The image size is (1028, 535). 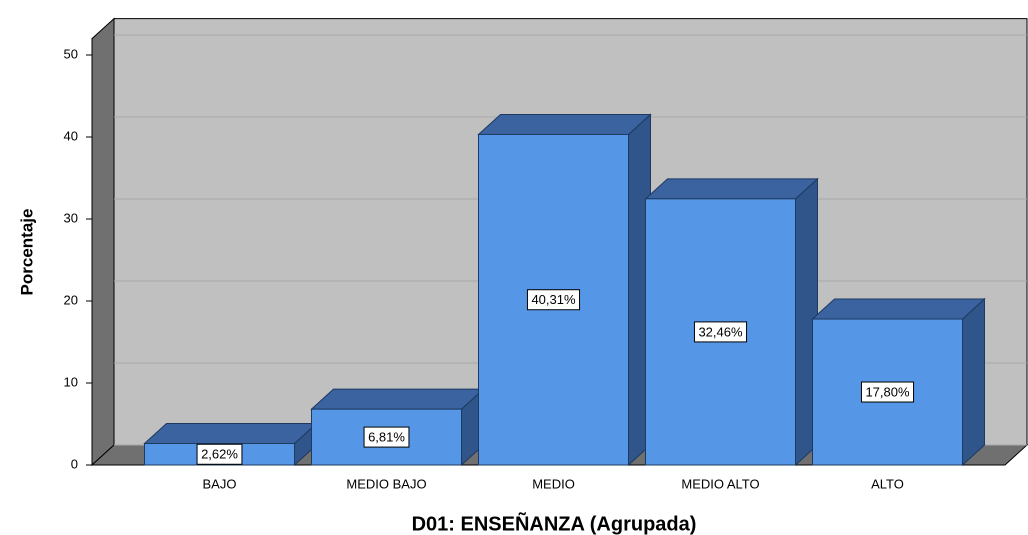 What do you see at coordinates (553, 483) in the screenshot?
I see `x-tick-label: MEDIO` at bounding box center [553, 483].